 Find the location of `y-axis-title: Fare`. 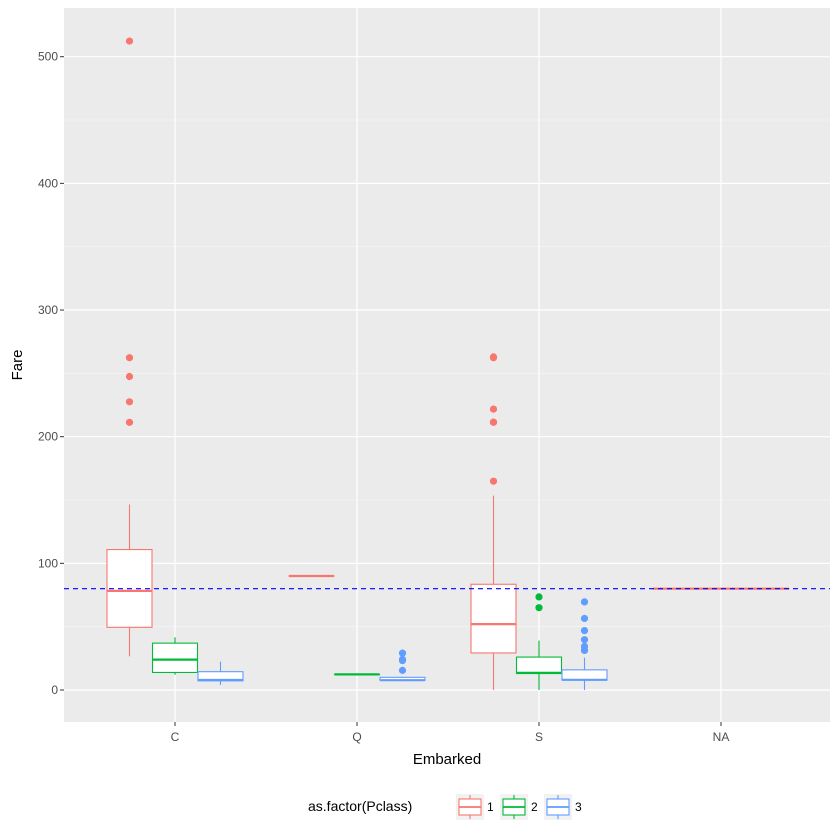

y-axis-title: Fare is located at coordinates (17, 365).